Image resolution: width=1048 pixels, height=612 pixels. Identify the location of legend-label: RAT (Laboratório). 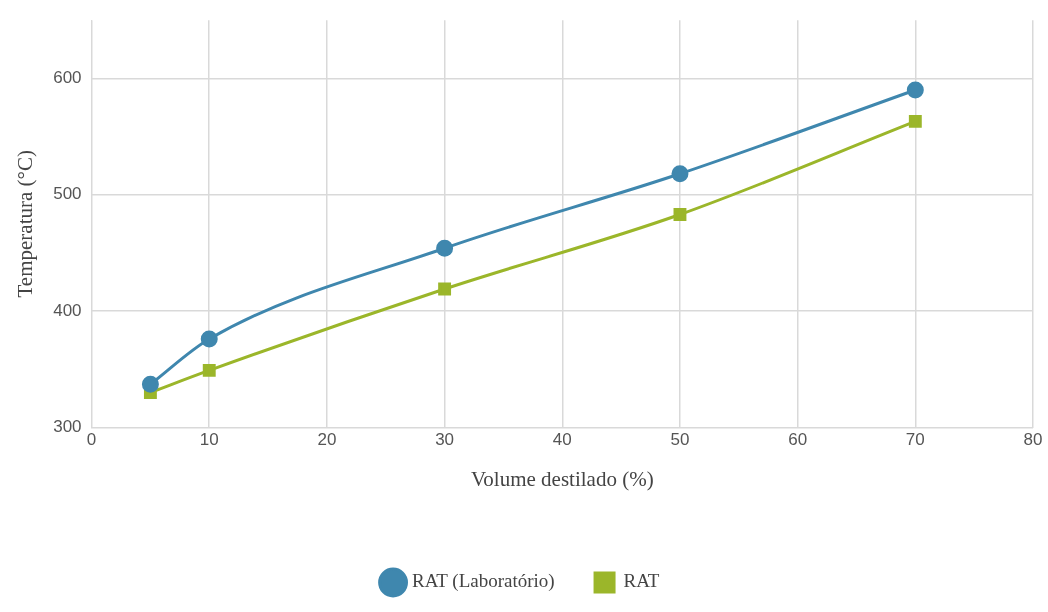
(483, 581).